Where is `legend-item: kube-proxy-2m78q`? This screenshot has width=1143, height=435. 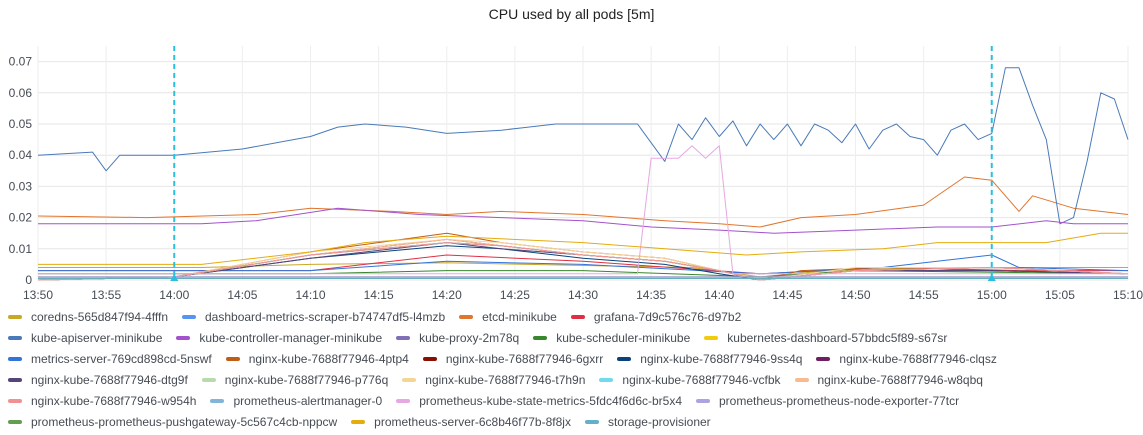 legend-item: kube-proxy-2m78q is located at coordinates (457, 338).